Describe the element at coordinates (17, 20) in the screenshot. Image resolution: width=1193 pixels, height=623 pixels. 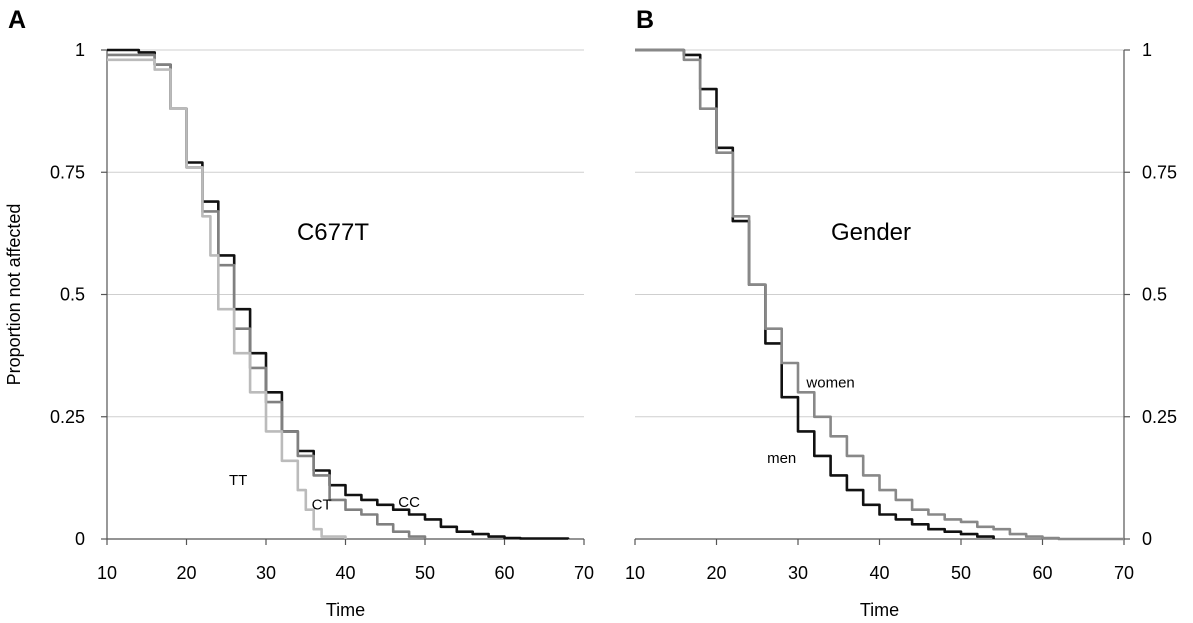
I see `panel-letter: A` at that location.